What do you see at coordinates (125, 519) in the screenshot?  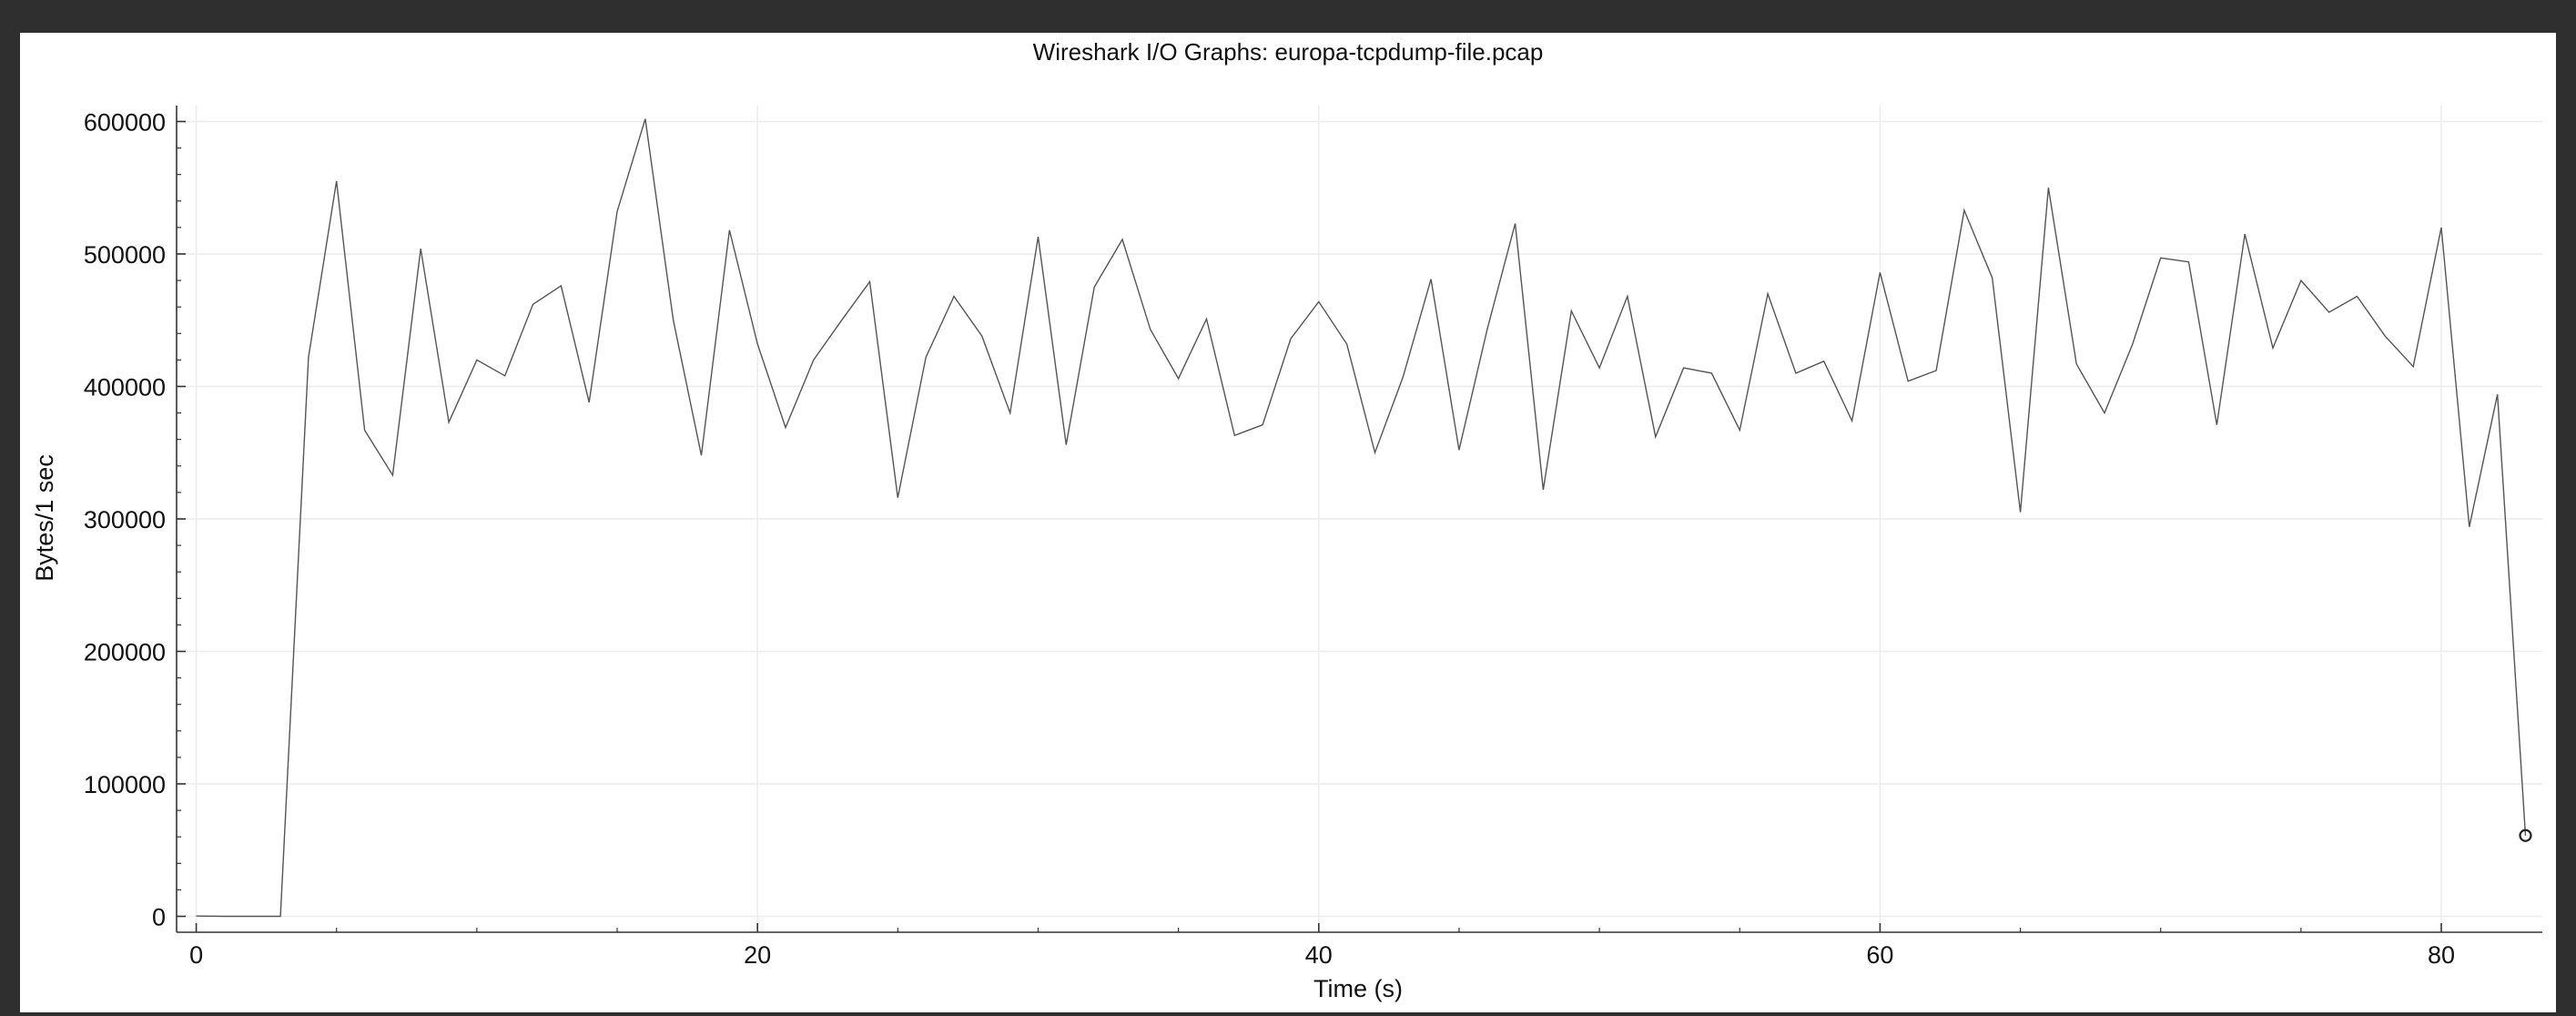 I see `y-tick-label: 300000` at bounding box center [125, 519].